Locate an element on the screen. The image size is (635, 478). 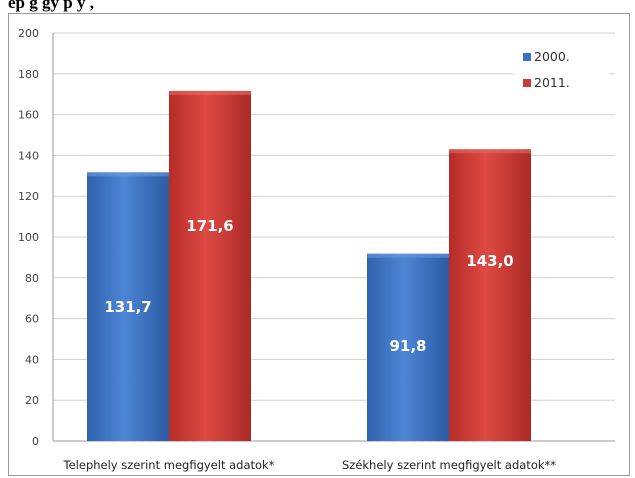
page-caption: ép g gy p y , is located at coordinates (51, 6).